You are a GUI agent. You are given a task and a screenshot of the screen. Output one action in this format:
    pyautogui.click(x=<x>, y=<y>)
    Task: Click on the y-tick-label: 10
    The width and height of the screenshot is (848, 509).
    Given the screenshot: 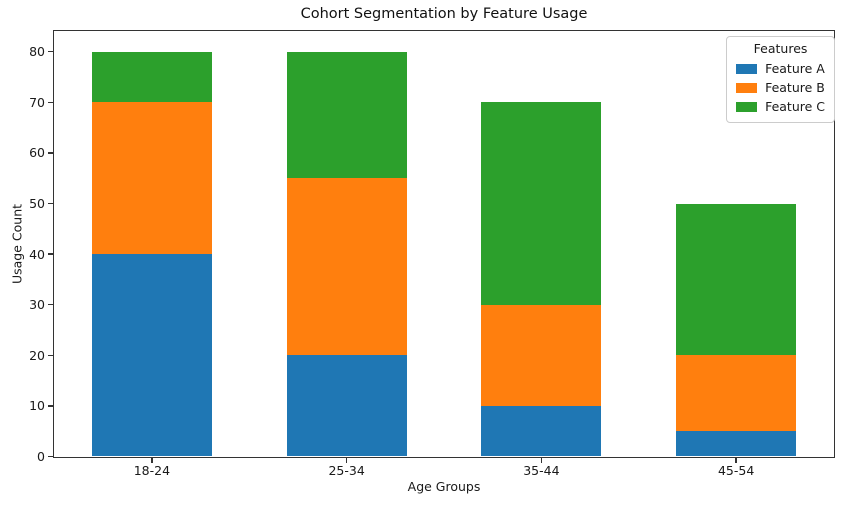 What is the action you would take?
    pyautogui.click(x=37, y=406)
    